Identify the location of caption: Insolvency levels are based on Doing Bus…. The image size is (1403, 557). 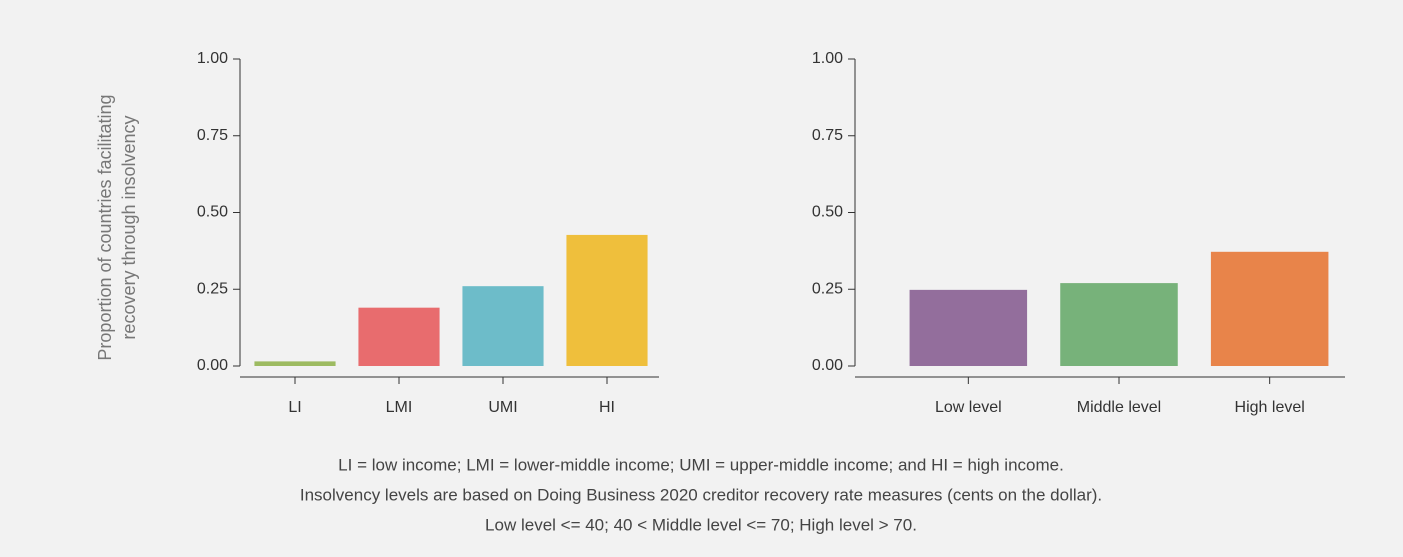
(701, 494).